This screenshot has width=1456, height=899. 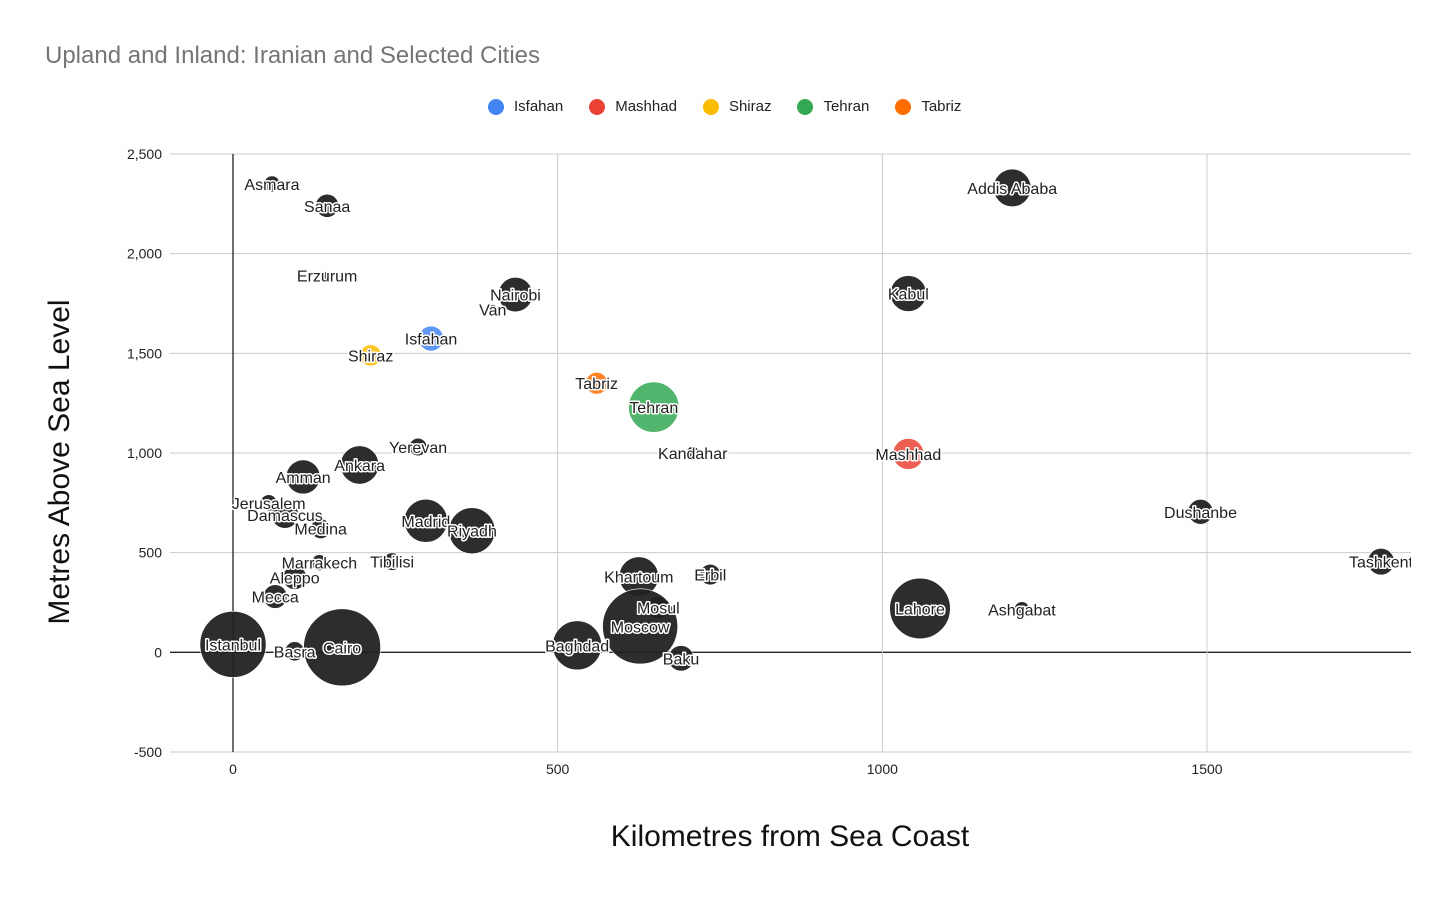 I want to click on data-label-tehran: Tehran, so click(x=653, y=408).